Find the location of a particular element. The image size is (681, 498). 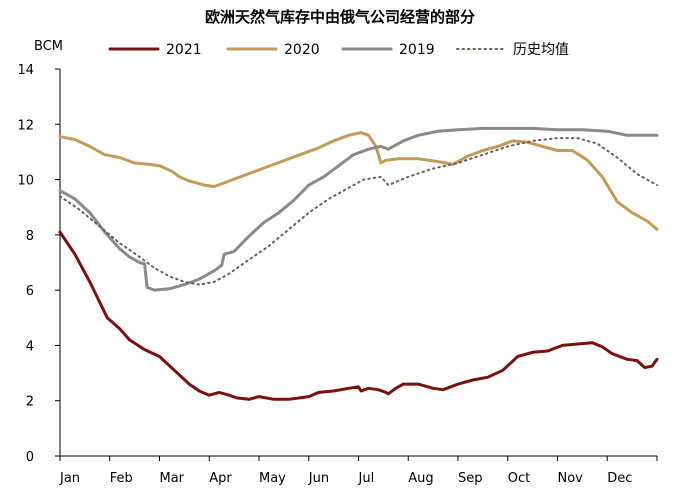

legend-label-2020: 2020 is located at coordinates (302, 50).